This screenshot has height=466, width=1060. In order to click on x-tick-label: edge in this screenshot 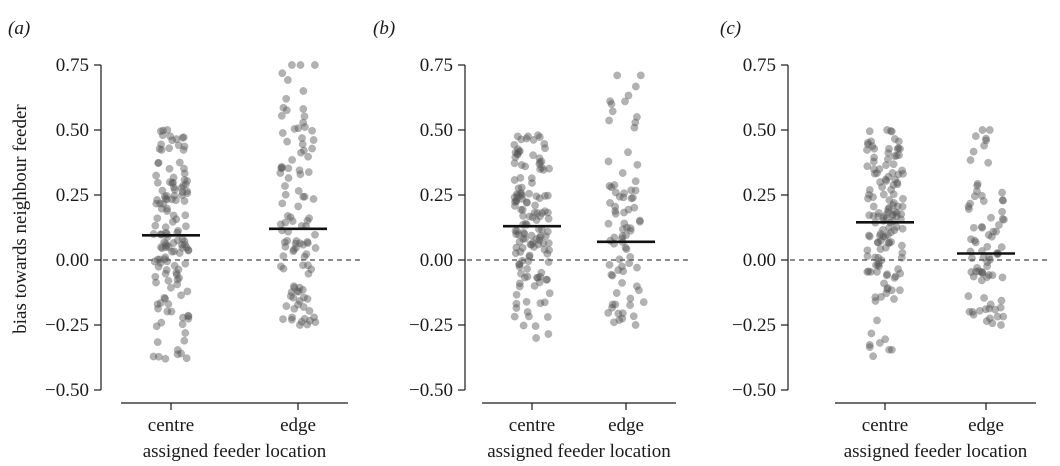, I will do `click(298, 425)`.